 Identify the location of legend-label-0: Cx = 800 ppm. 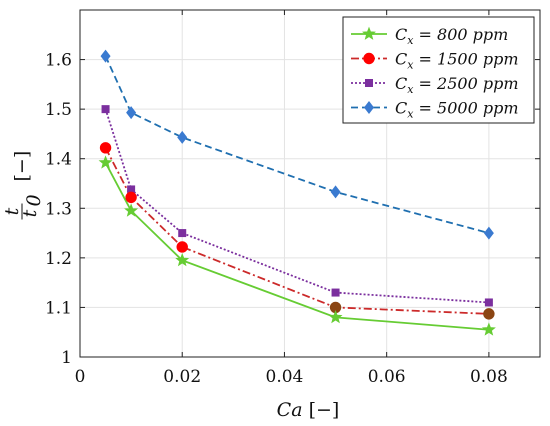
(451, 36).